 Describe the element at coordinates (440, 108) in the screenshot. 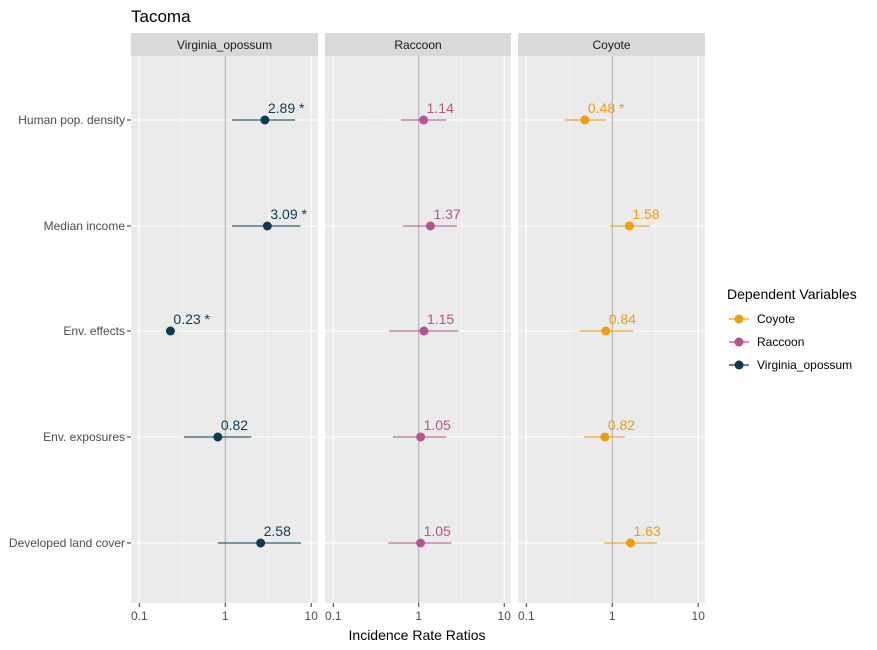

I see `estimate-label: 1.14` at that location.